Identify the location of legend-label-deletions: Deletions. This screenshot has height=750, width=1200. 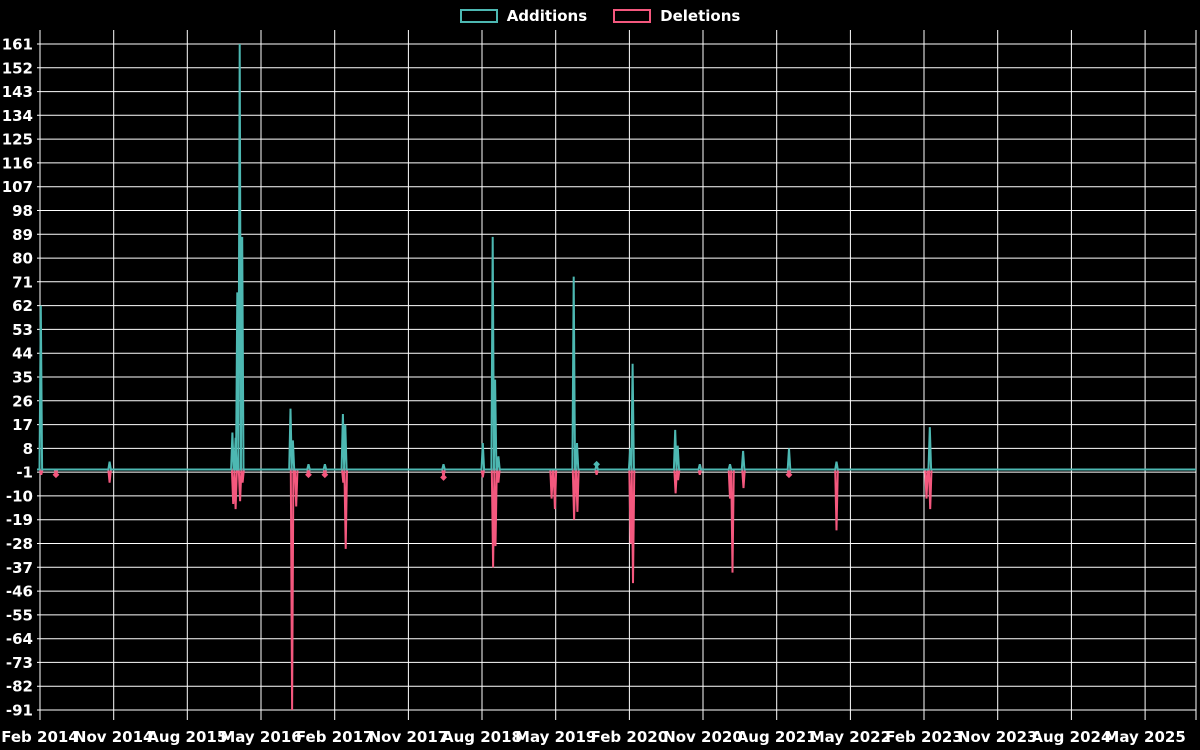
(700, 16).